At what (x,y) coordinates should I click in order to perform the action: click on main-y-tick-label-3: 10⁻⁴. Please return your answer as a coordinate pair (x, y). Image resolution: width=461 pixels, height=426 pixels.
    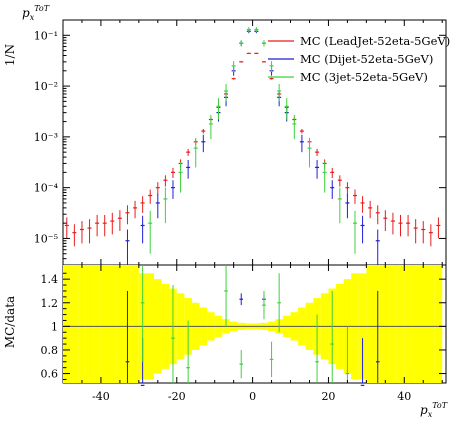
    Looking at the image, I should click on (46, 188).